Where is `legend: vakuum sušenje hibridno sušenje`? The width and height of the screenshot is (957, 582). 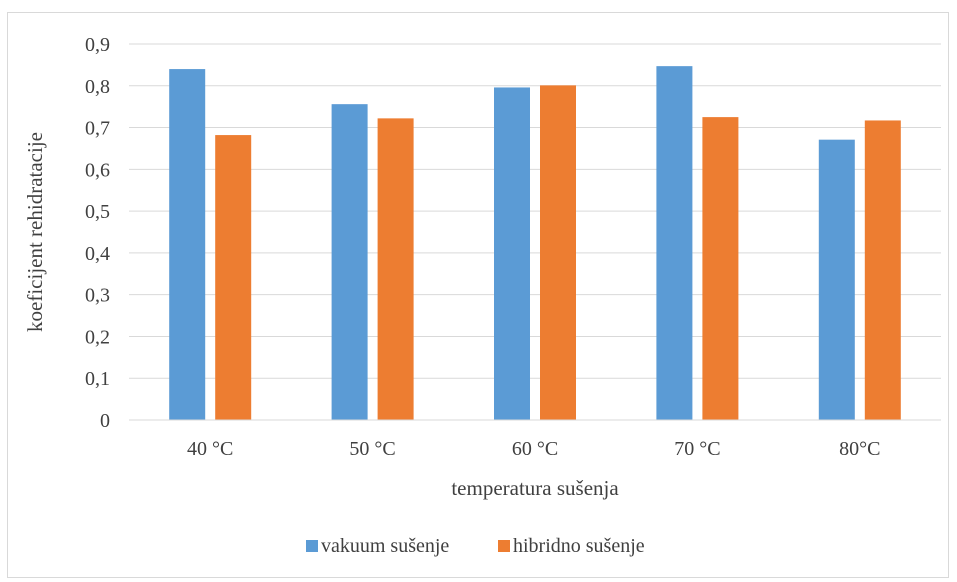
legend: vakuum sušenje hibridno sušenje is located at coordinates (475, 546).